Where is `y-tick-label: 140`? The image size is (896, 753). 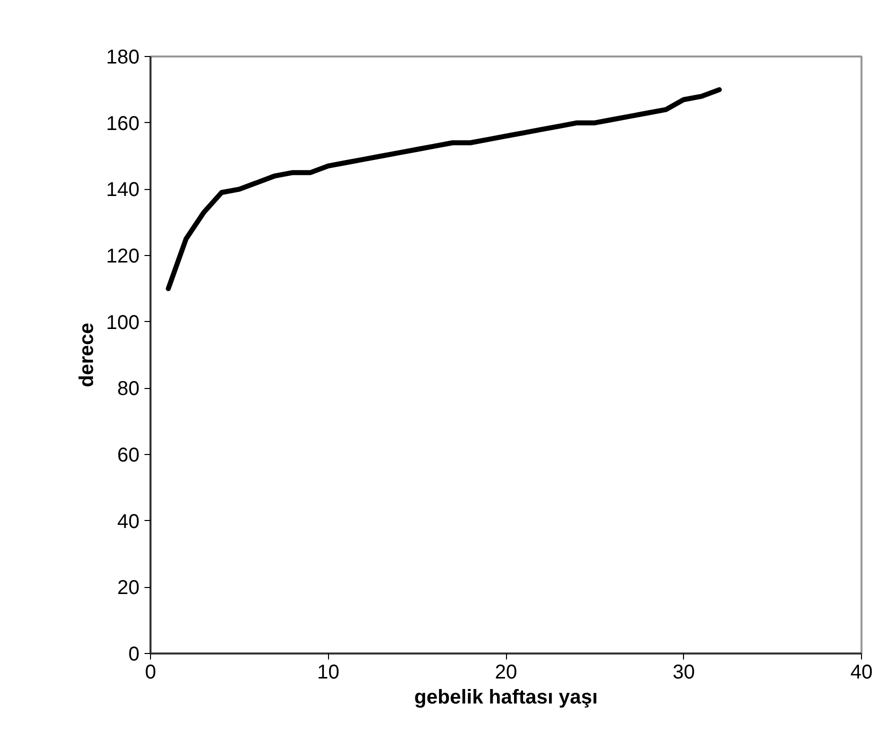
y-tick-label: 140 is located at coordinates (123, 190).